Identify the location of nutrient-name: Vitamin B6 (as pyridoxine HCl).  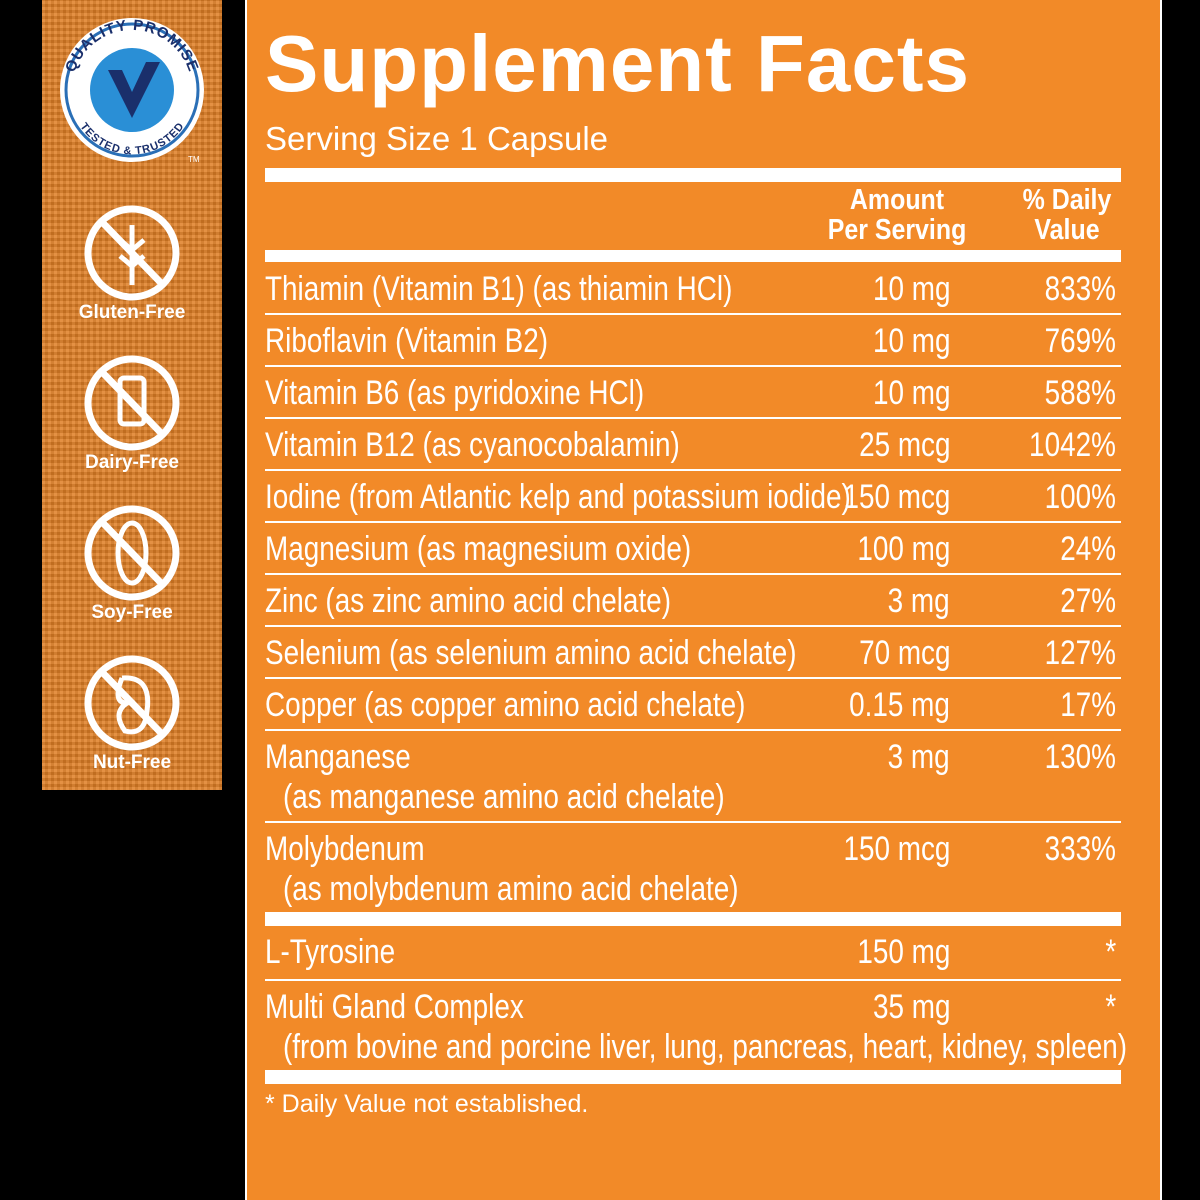
(455, 393).